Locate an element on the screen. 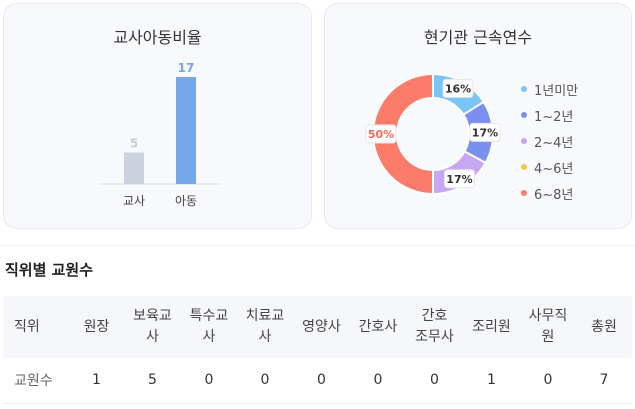  ratio-card-title: 교사아동비율 is located at coordinates (157, 37).